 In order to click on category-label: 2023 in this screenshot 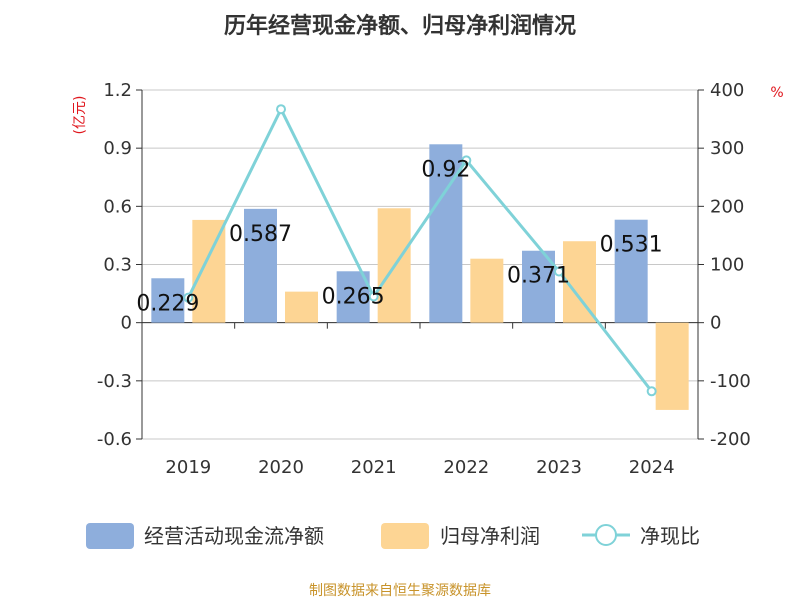, I will do `click(559, 467)`.